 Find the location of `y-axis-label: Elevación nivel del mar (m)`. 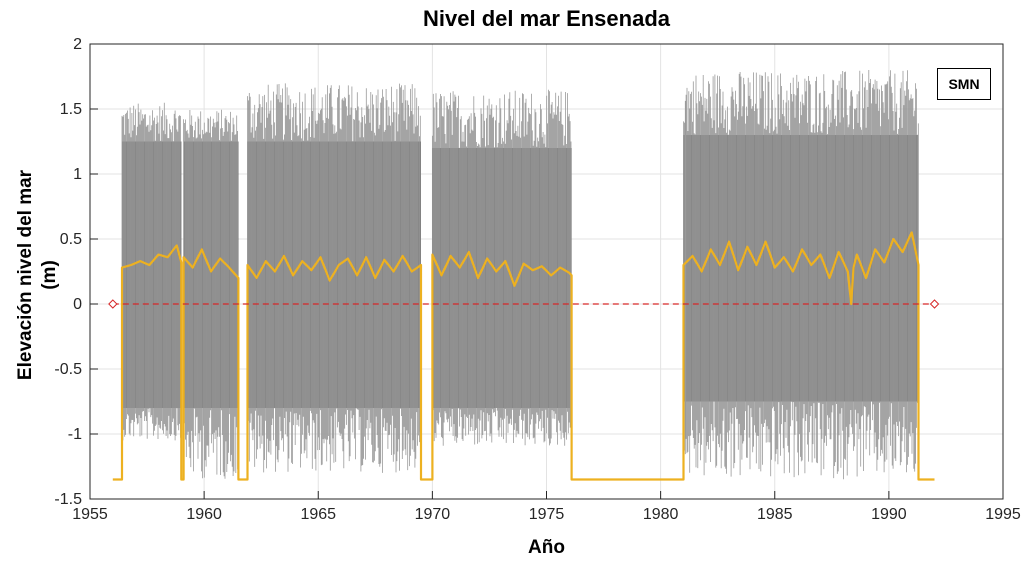

y-axis-label: Elevación nivel del mar (m) is located at coordinates (38, 275).